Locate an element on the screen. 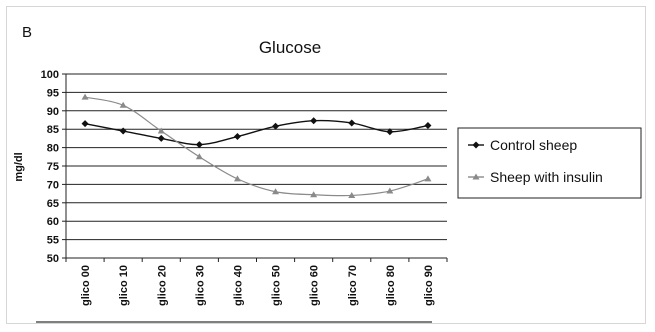 This screenshot has width=655, height=332. y-tick-label: 70 is located at coordinates (53, 185).